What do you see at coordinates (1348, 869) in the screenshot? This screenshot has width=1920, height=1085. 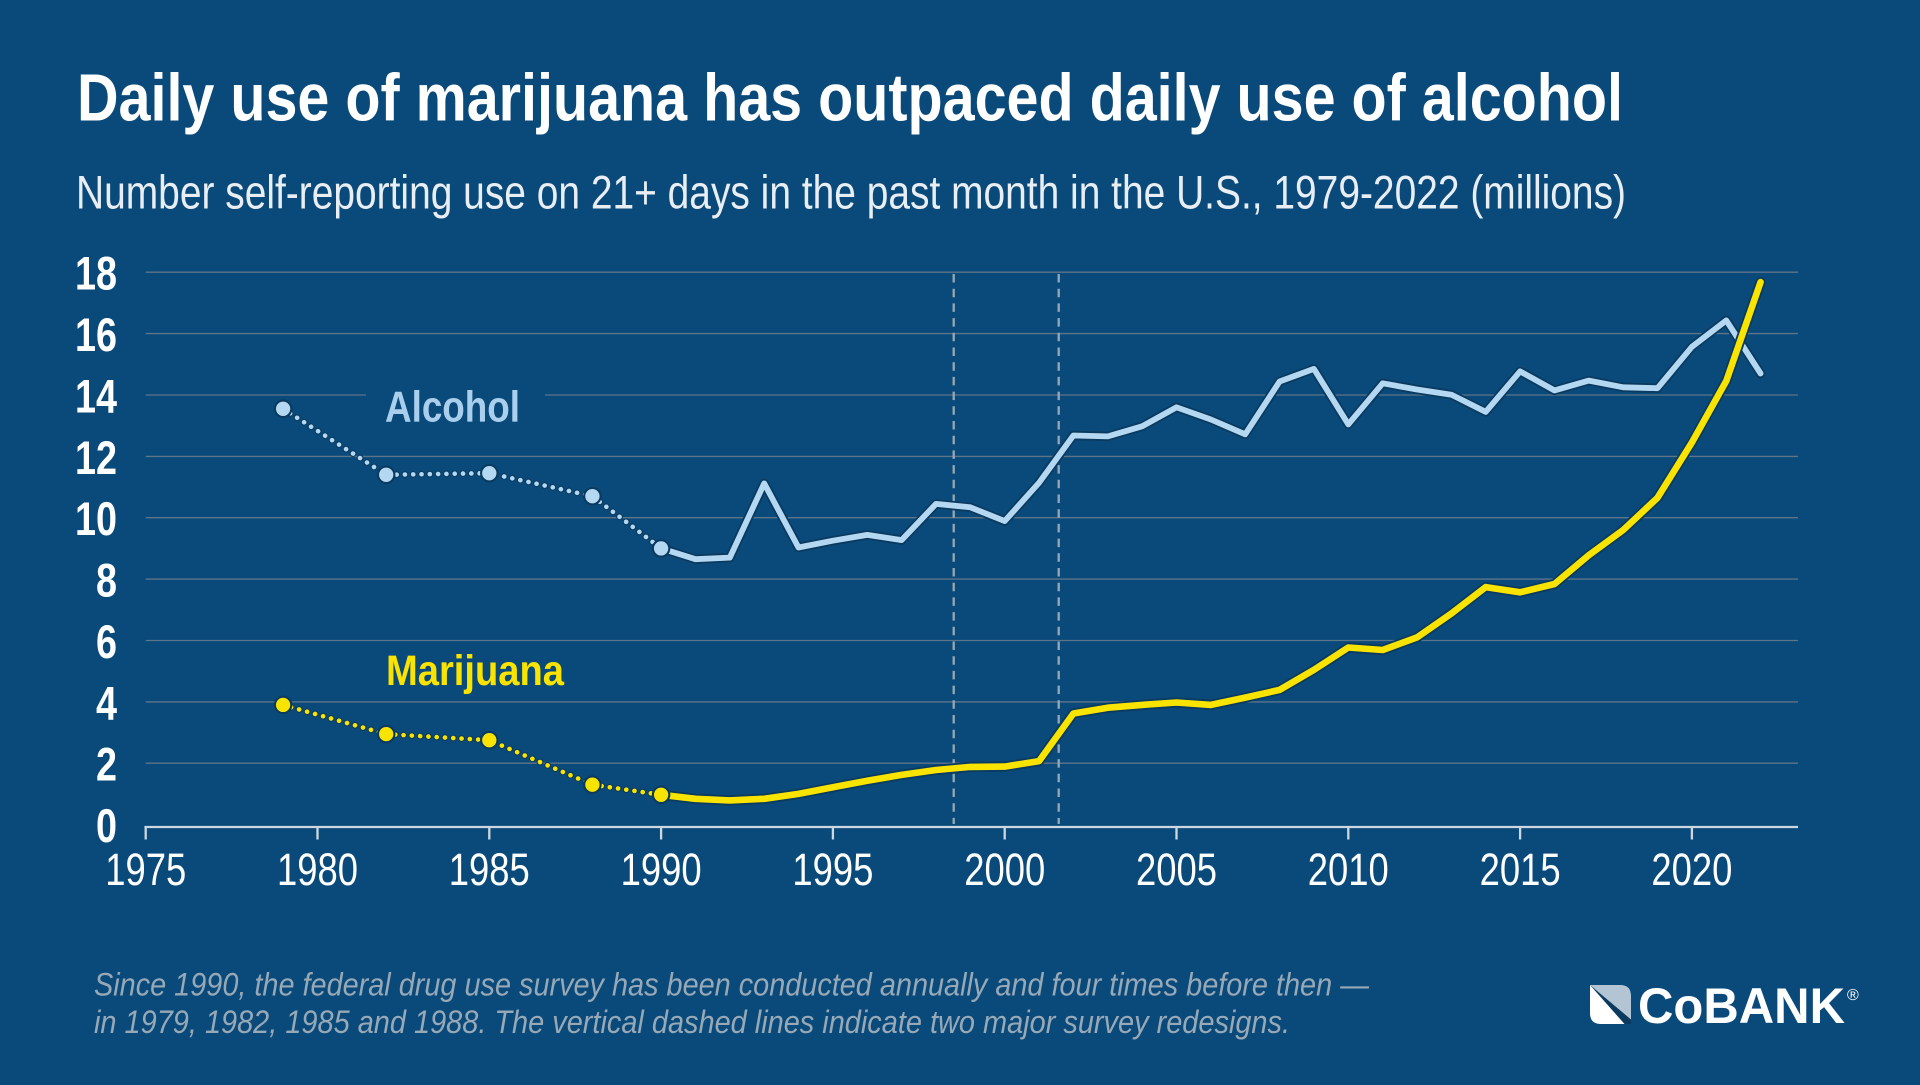 I see `svg-text: 2010` at bounding box center [1348, 869].